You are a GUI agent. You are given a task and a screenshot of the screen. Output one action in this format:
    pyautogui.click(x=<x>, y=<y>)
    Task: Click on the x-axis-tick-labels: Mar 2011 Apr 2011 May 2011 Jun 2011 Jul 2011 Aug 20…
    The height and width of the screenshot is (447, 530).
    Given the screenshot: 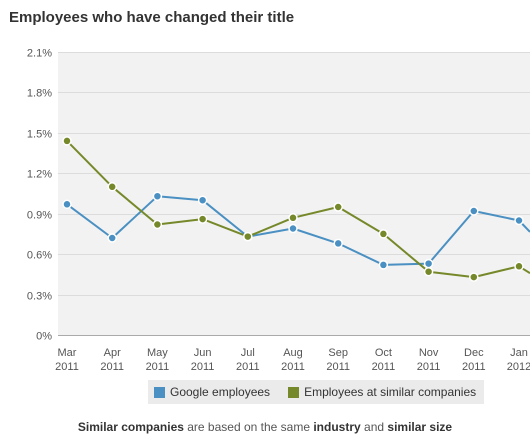 What is the action you would take?
    pyautogui.click(x=292, y=360)
    